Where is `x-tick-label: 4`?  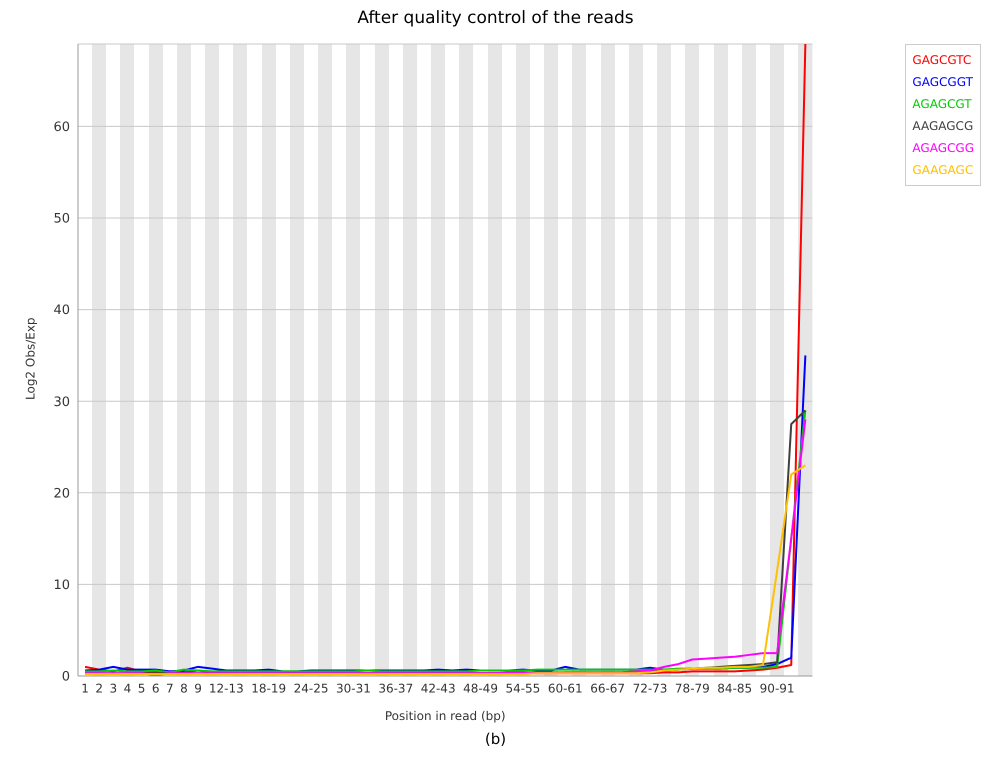 x-tick-label: 4 is located at coordinates (128, 689).